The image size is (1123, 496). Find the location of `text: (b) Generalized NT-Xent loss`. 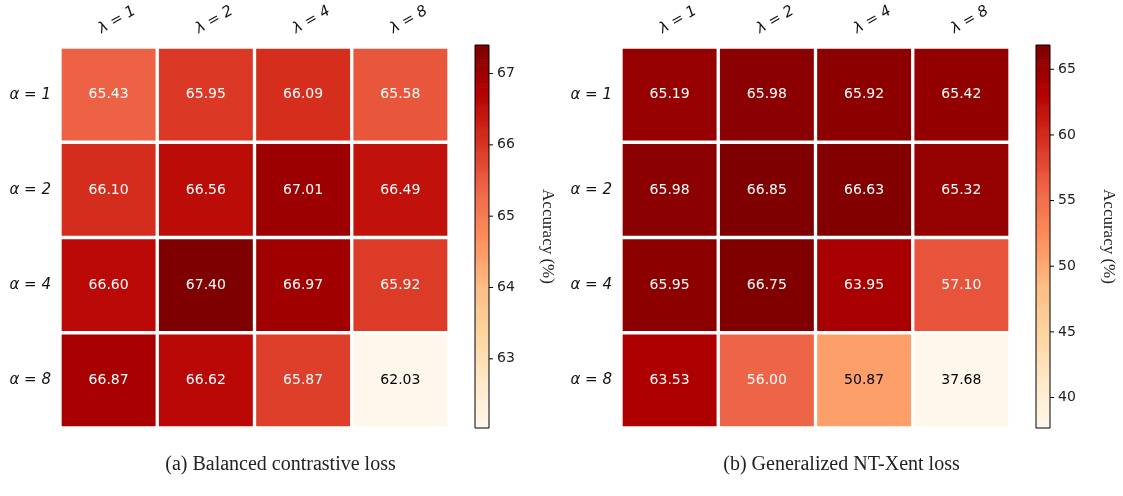

text: (b) Generalized NT-Xent loss is located at coordinates (841, 463).